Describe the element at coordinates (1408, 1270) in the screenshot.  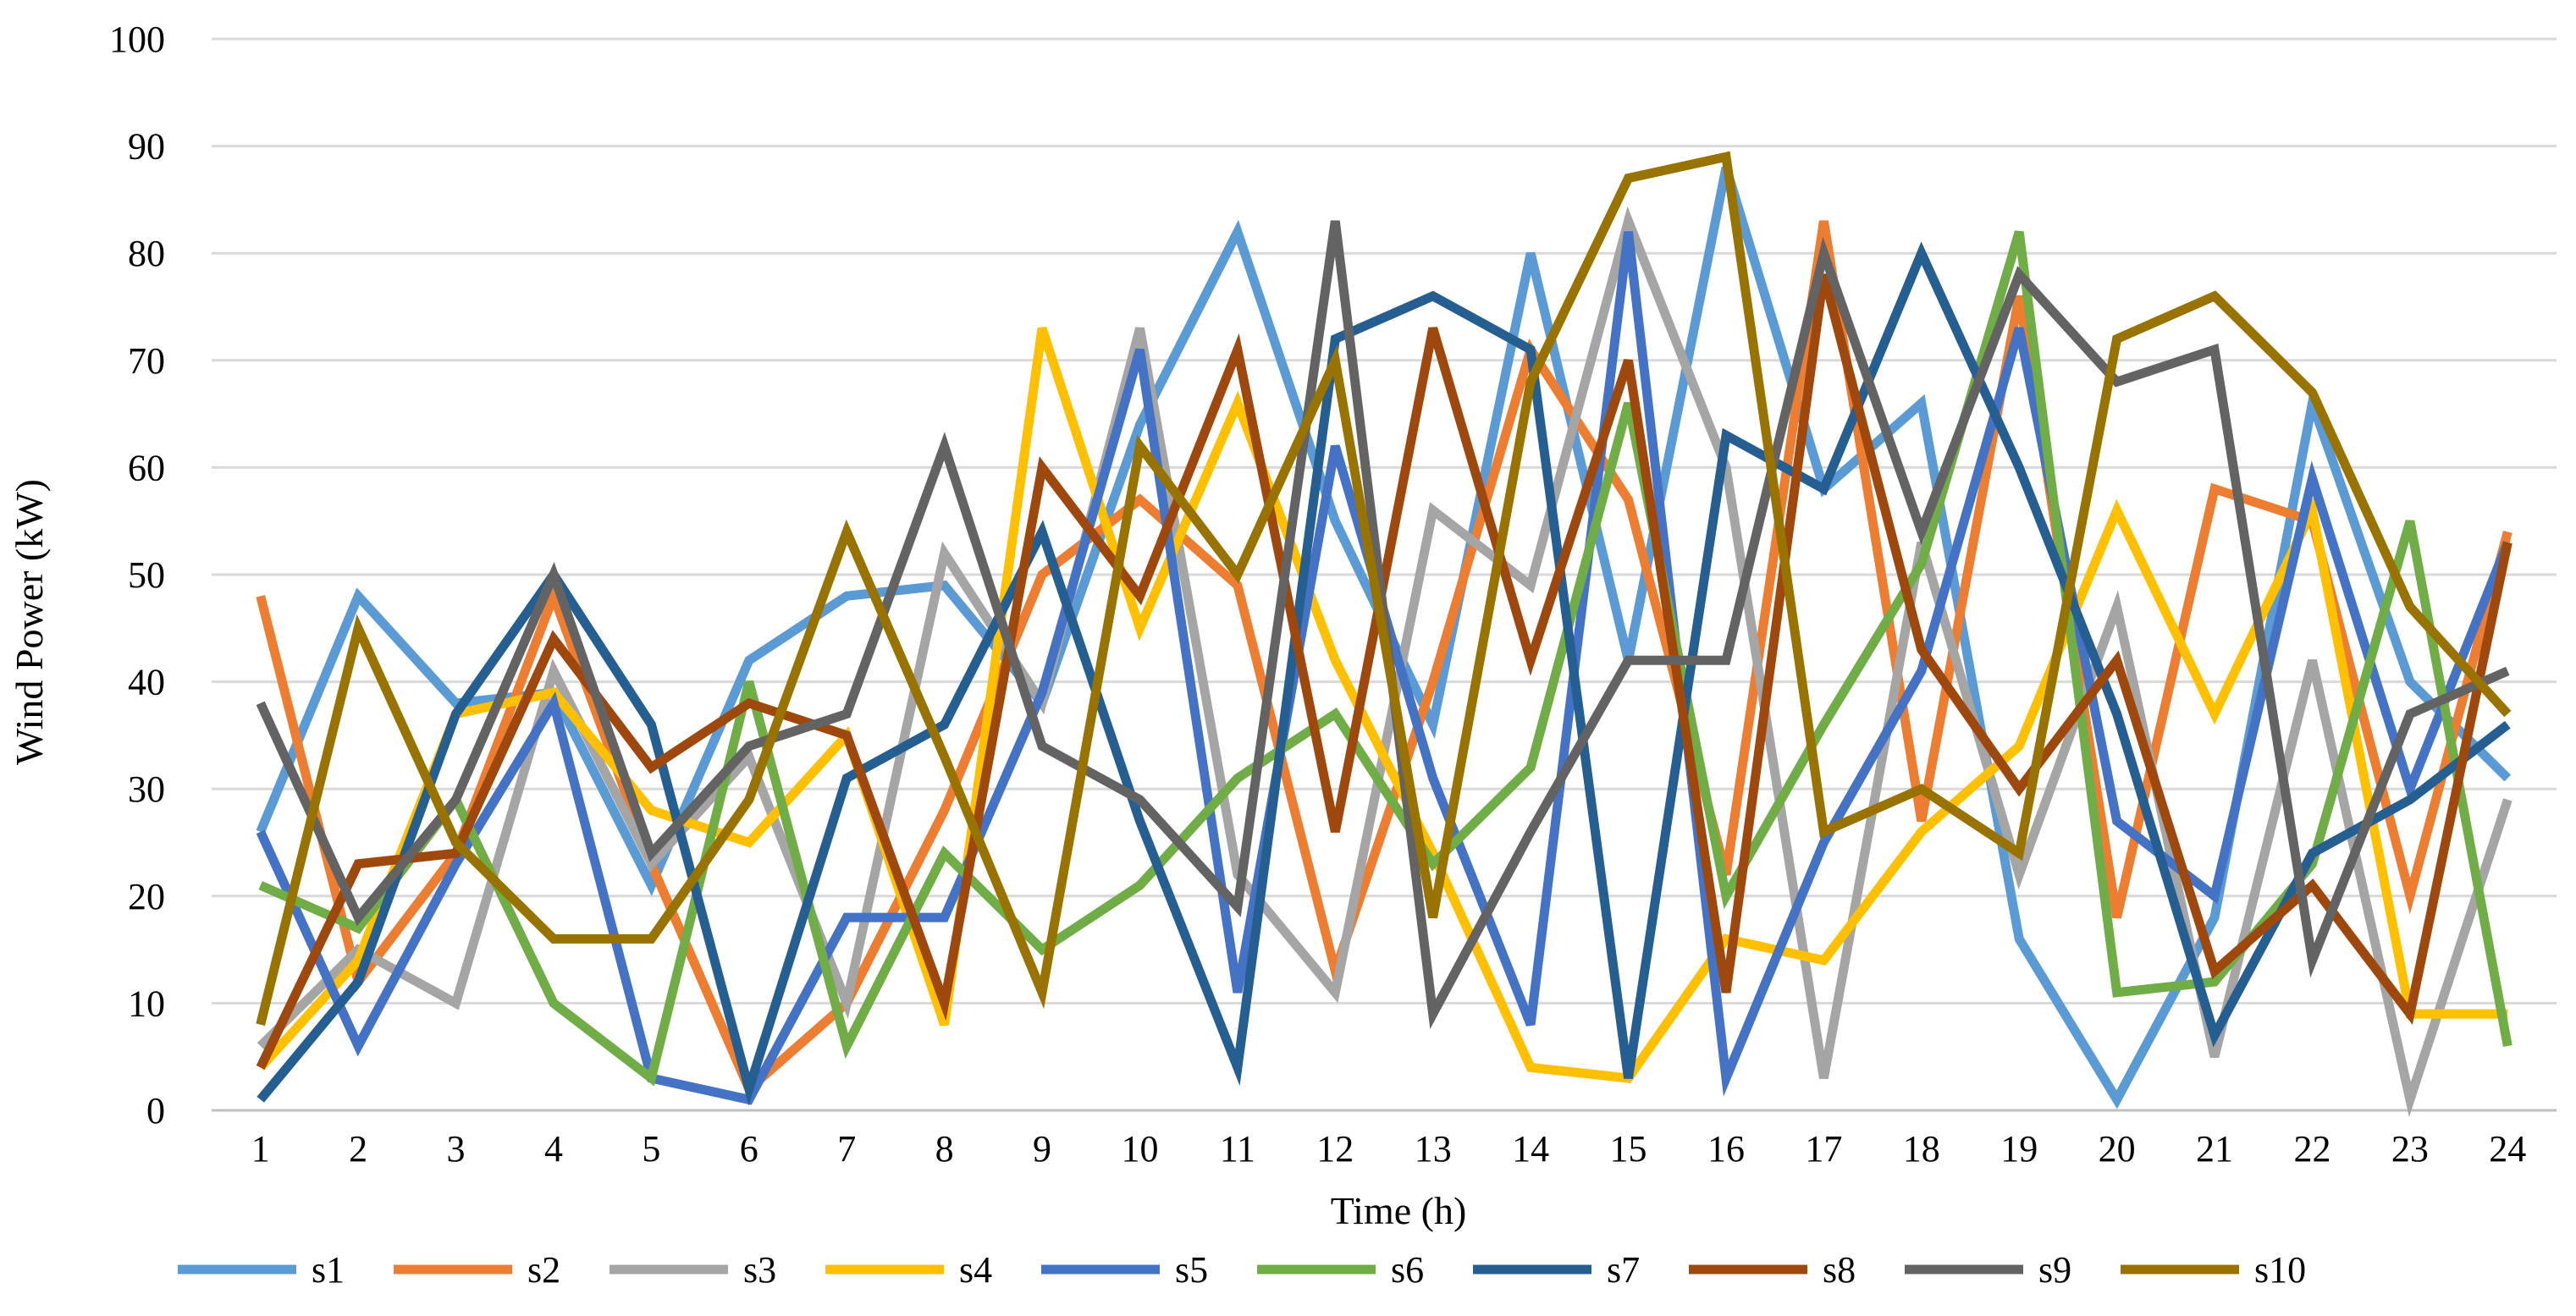
I see `legend-label: s6` at that location.